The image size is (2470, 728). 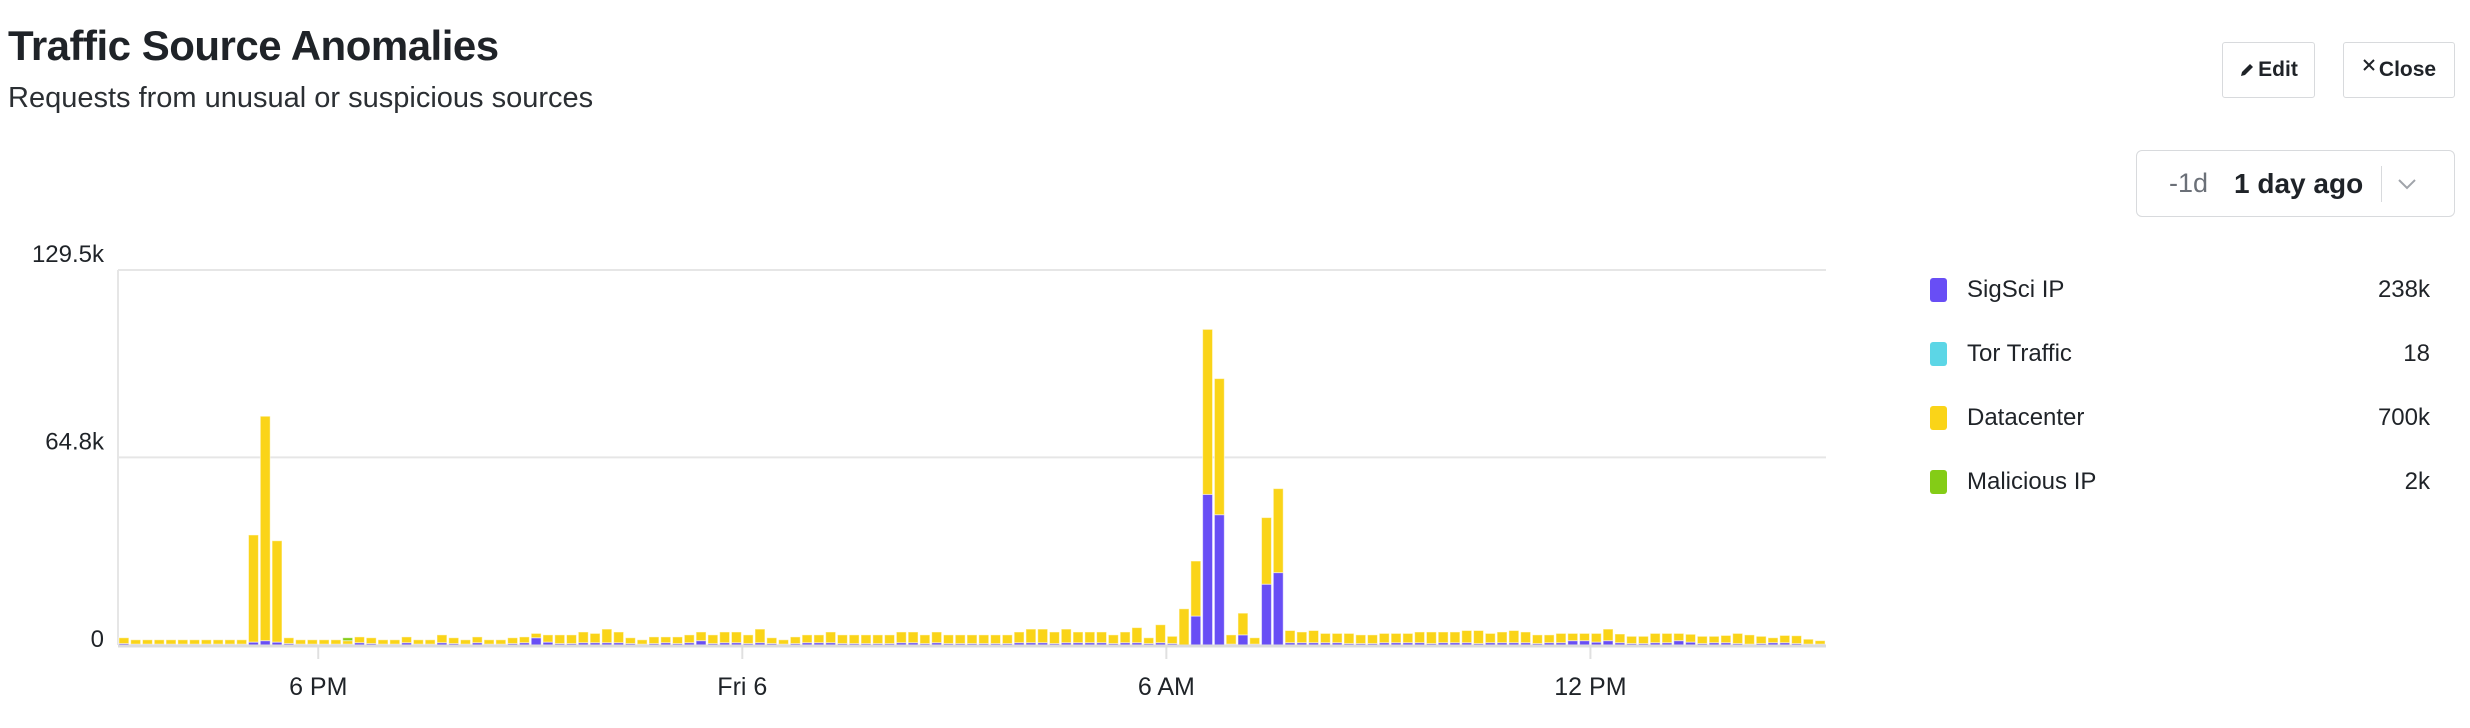 I want to click on close-button: Close, so click(x=2399, y=70).